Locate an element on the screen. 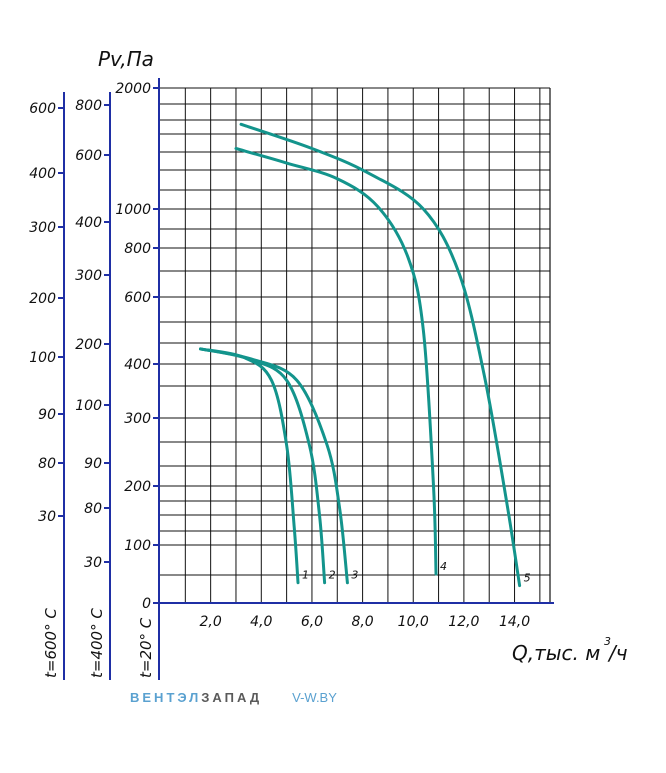 Image resolution: width=666 pixels, height=773 pixels. footer-brand: ВЕНТЭЛЗАПАД V-W.BY is located at coordinates (233, 697).